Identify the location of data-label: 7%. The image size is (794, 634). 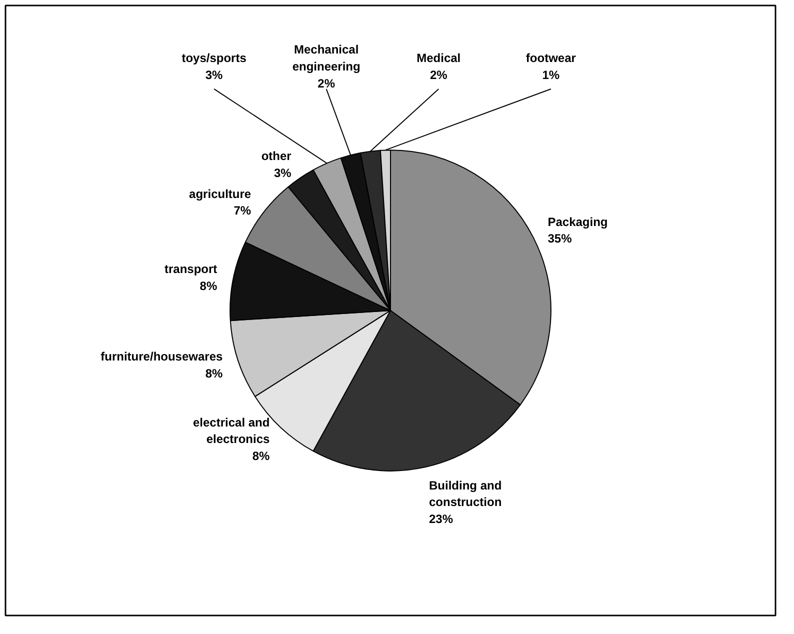
(243, 211).